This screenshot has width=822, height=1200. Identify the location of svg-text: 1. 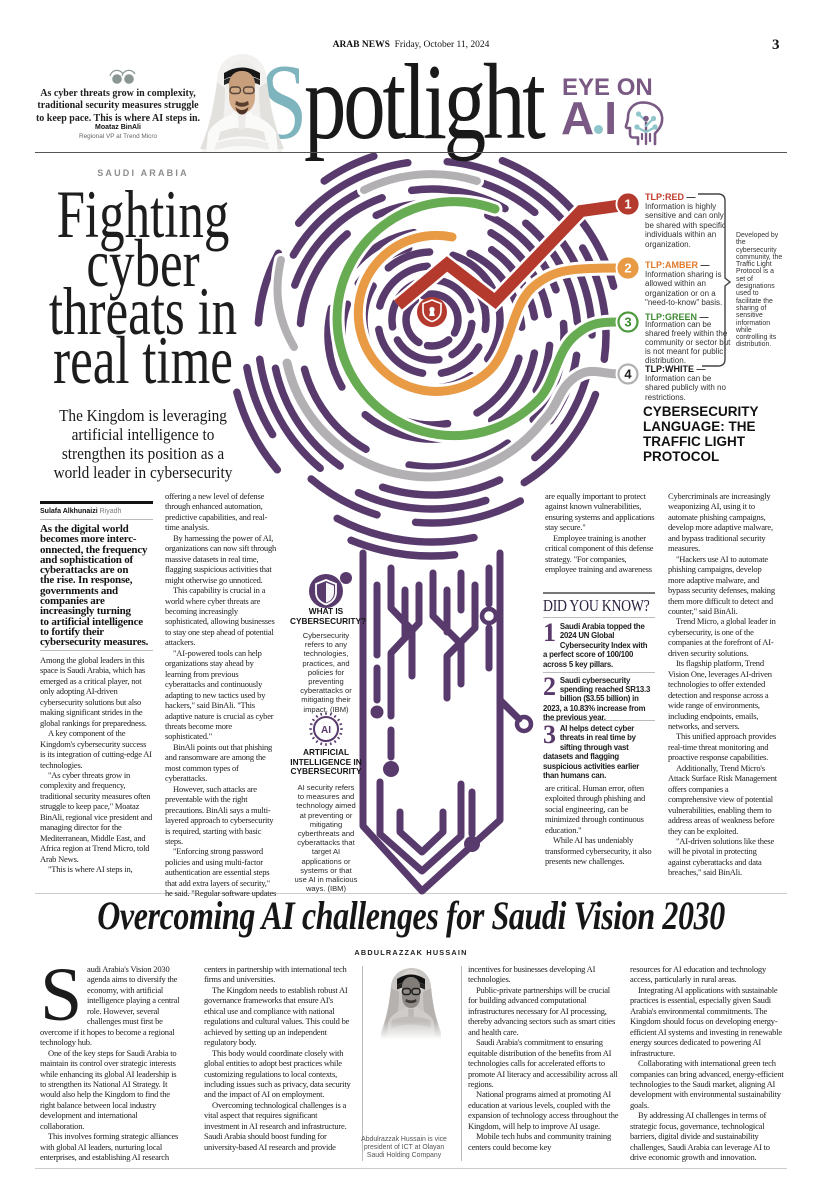
(627, 204).